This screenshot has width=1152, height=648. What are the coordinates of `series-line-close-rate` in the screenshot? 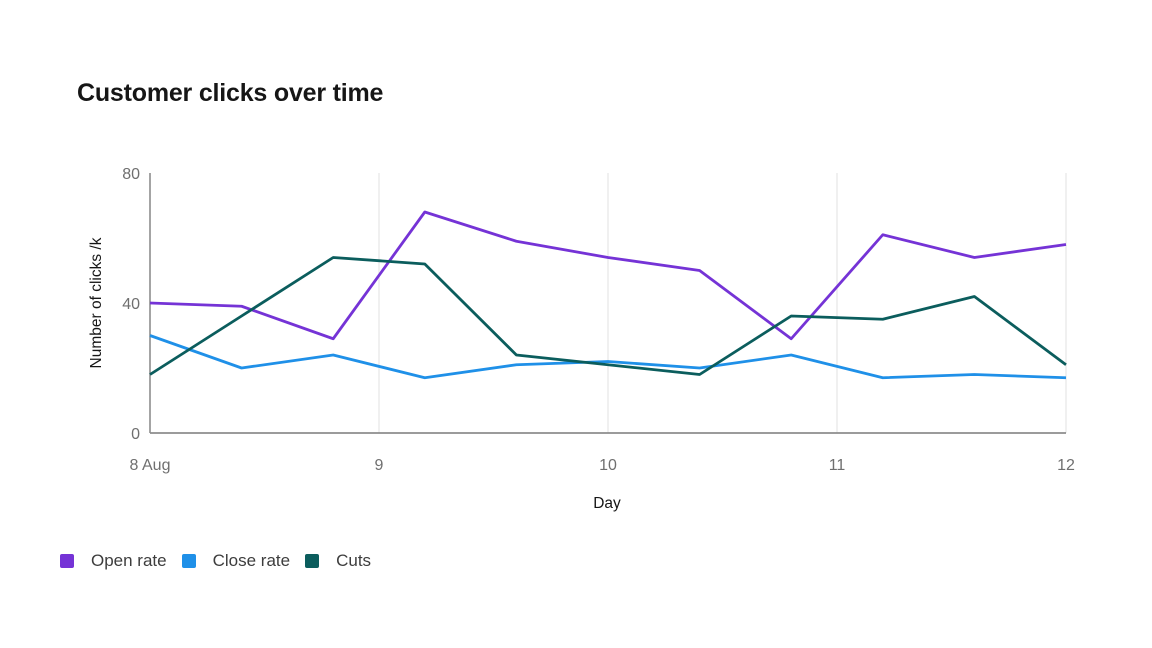 It's located at (608, 357).